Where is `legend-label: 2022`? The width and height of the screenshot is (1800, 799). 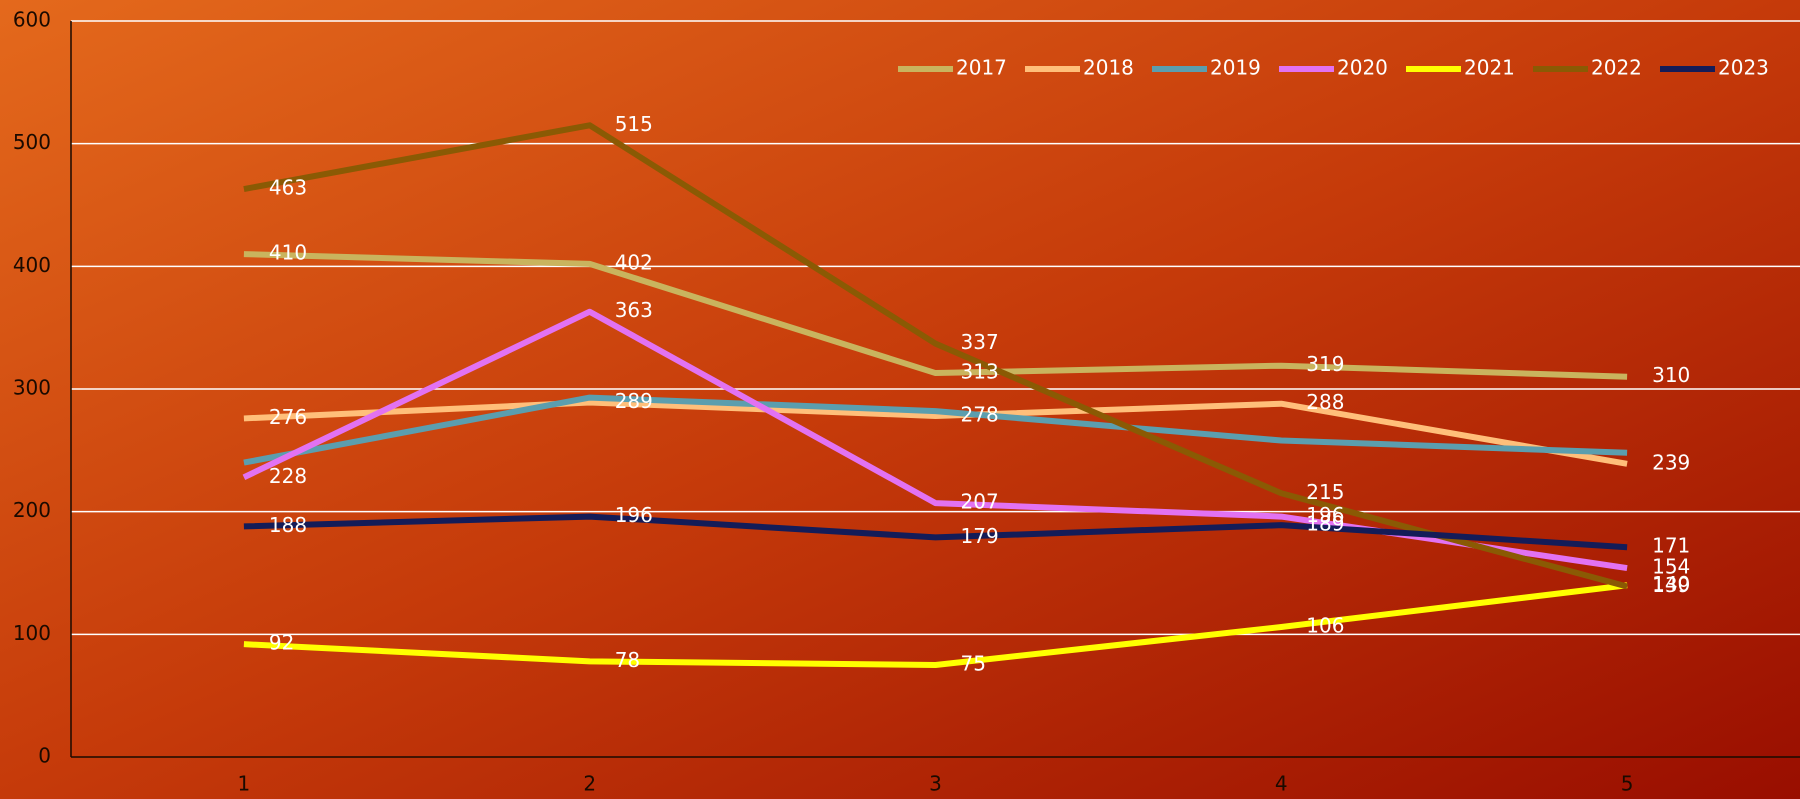 legend-label: 2022 is located at coordinates (1616, 68).